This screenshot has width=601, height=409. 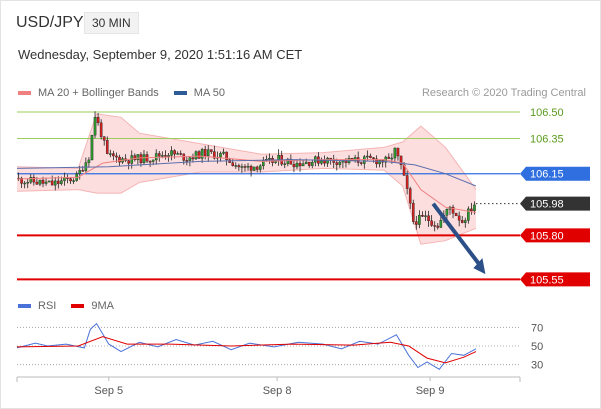 What do you see at coordinates (111, 23) in the screenshot?
I see `timeframe-badge: 30 MIN` at bounding box center [111, 23].